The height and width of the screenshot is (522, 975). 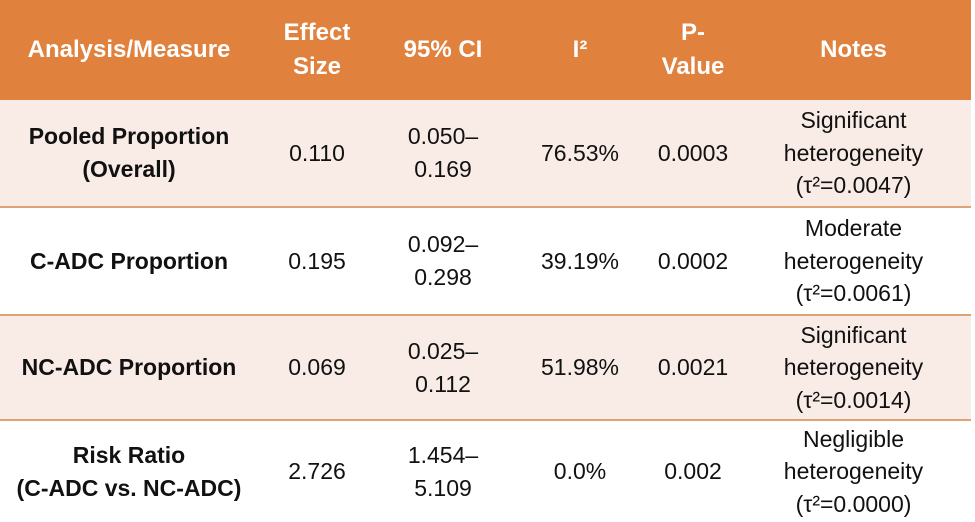 What do you see at coordinates (129, 367) in the screenshot?
I see `cell-measure: NC-ADC Proportion` at bounding box center [129, 367].